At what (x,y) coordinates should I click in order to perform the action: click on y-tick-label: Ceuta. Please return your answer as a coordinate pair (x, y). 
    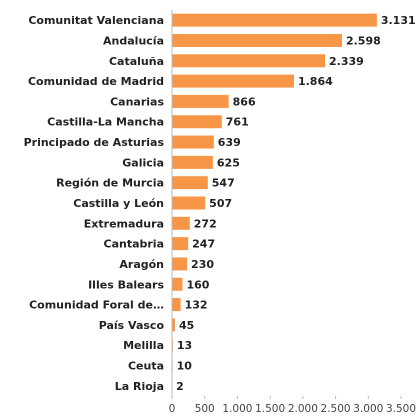
    Looking at the image, I should click on (146, 366).